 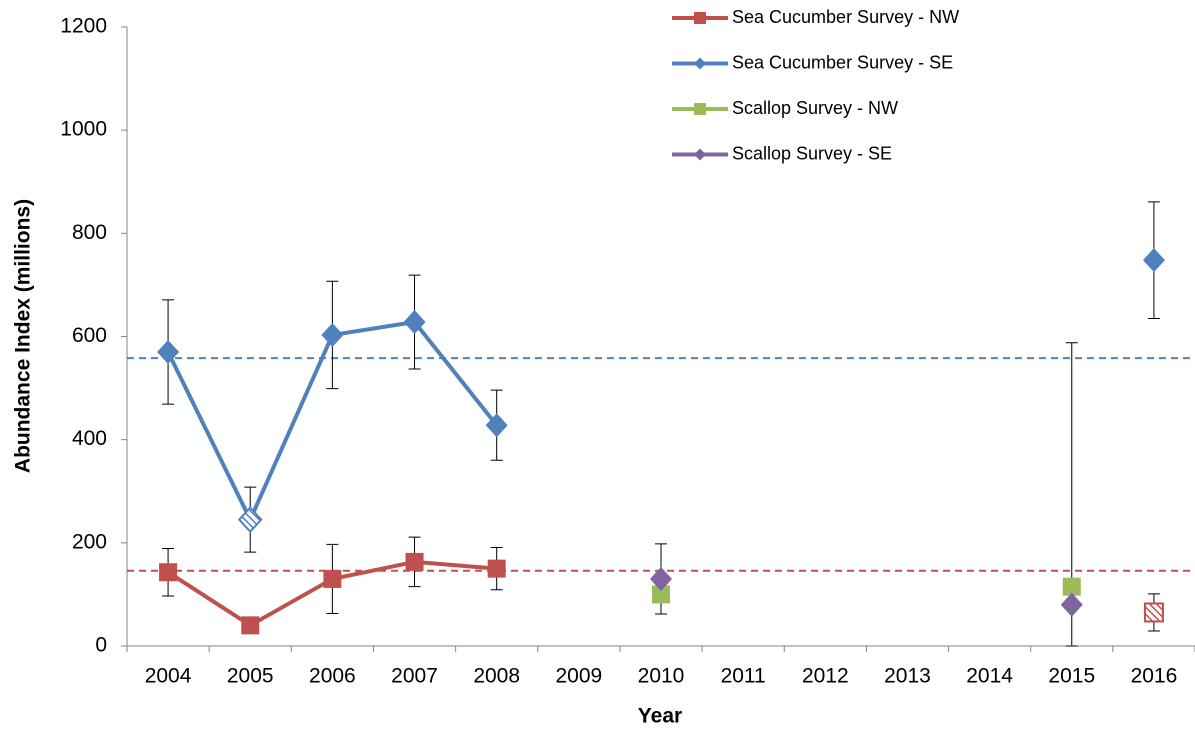 What do you see at coordinates (168, 676) in the screenshot?
I see `x-tick-label: 2004` at bounding box center [168, 676].